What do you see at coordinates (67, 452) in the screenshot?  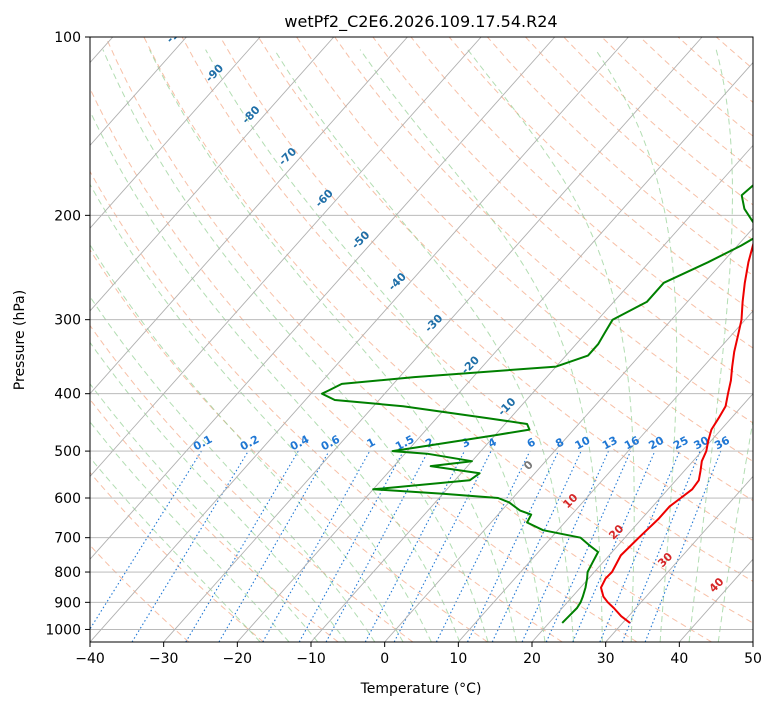 I see `y-tick-label: 500` at bounding box center [67, 452].